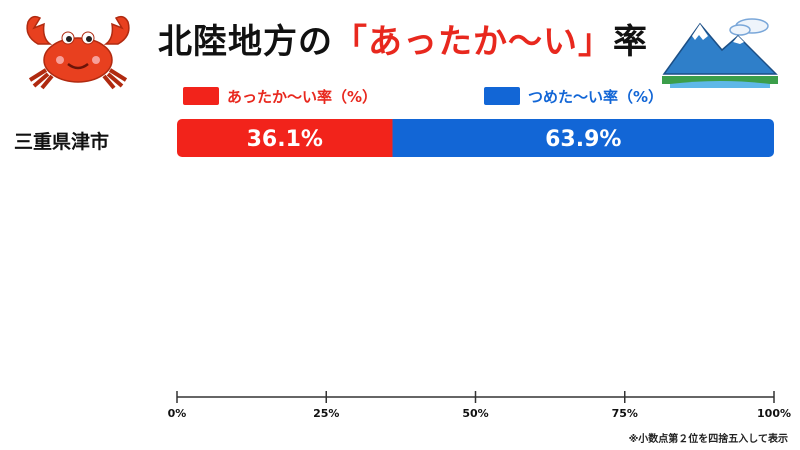 Image resolution: width=800 pixels, height=450 pixels. Describe the element at coordinates (78, 52) in the screenshot. I see `crab-icon` at that location.